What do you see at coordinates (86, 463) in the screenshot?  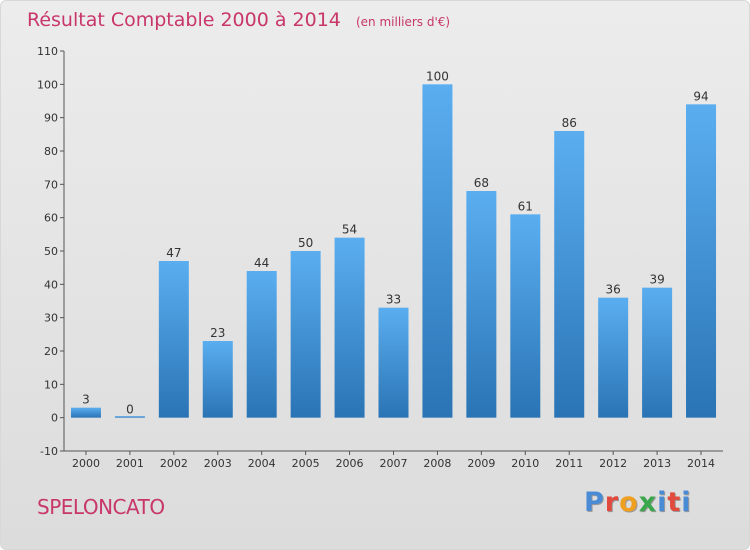 I see `x-tick-label: 2000` at bounding box center [86, 463].